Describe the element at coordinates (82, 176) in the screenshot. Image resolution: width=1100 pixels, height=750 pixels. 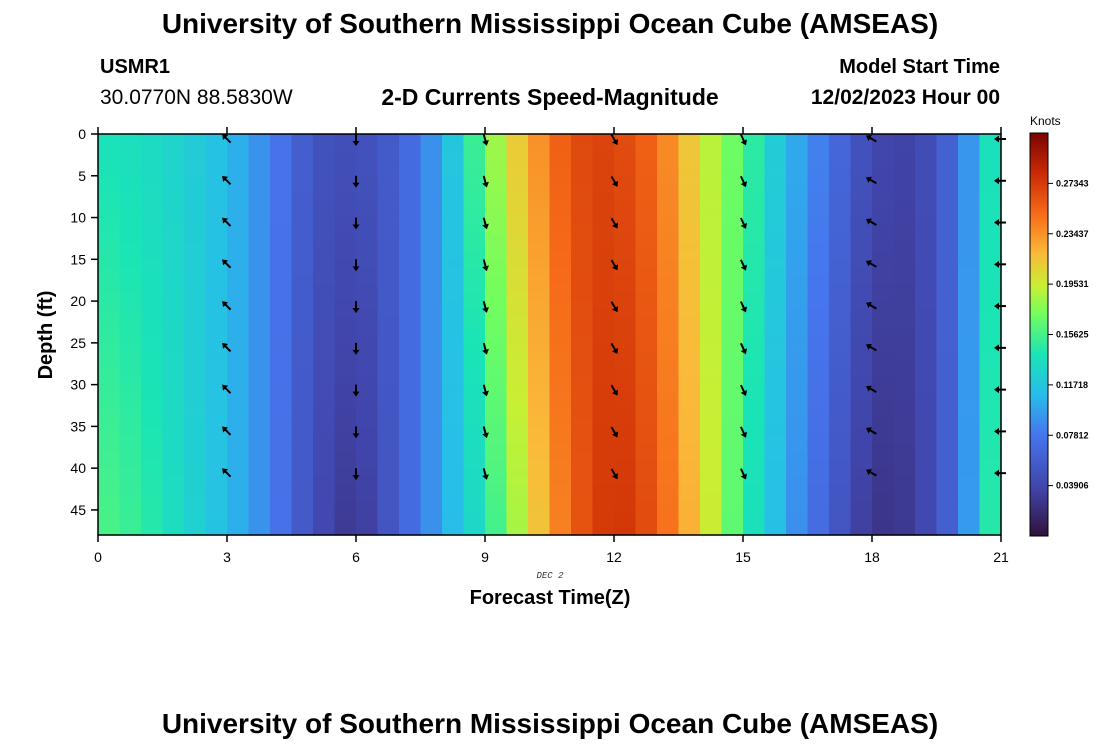
I see `y-tick-label: 5` at that location.